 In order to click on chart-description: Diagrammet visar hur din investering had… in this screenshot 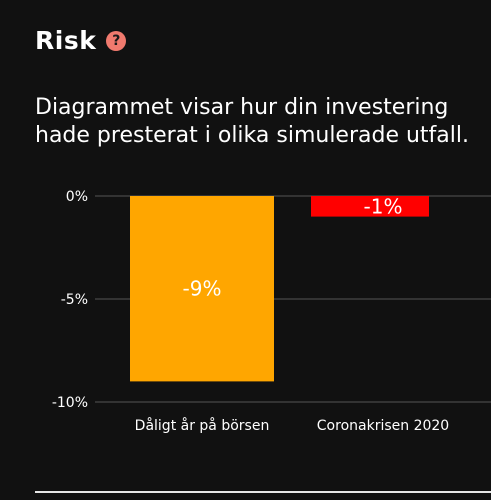, I will do `click(252, 121)`.